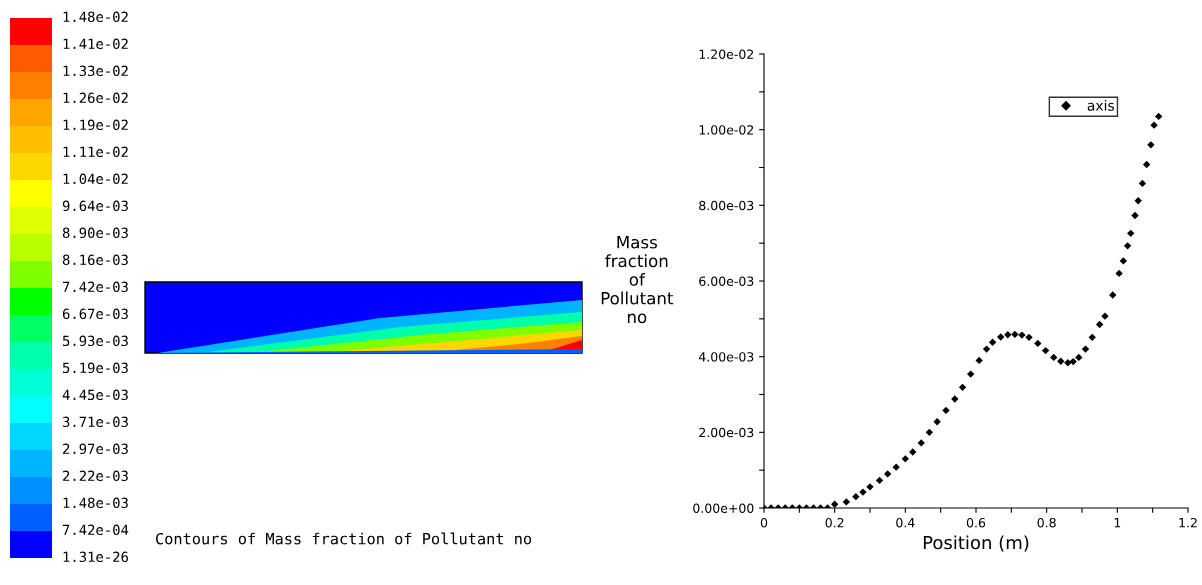 Image resolution: width=1202 pixels, height=585 pixels. Describe the element at coordinates (95, 44) in the screenshot. I see `category-label: 1.41e-02` at that location.